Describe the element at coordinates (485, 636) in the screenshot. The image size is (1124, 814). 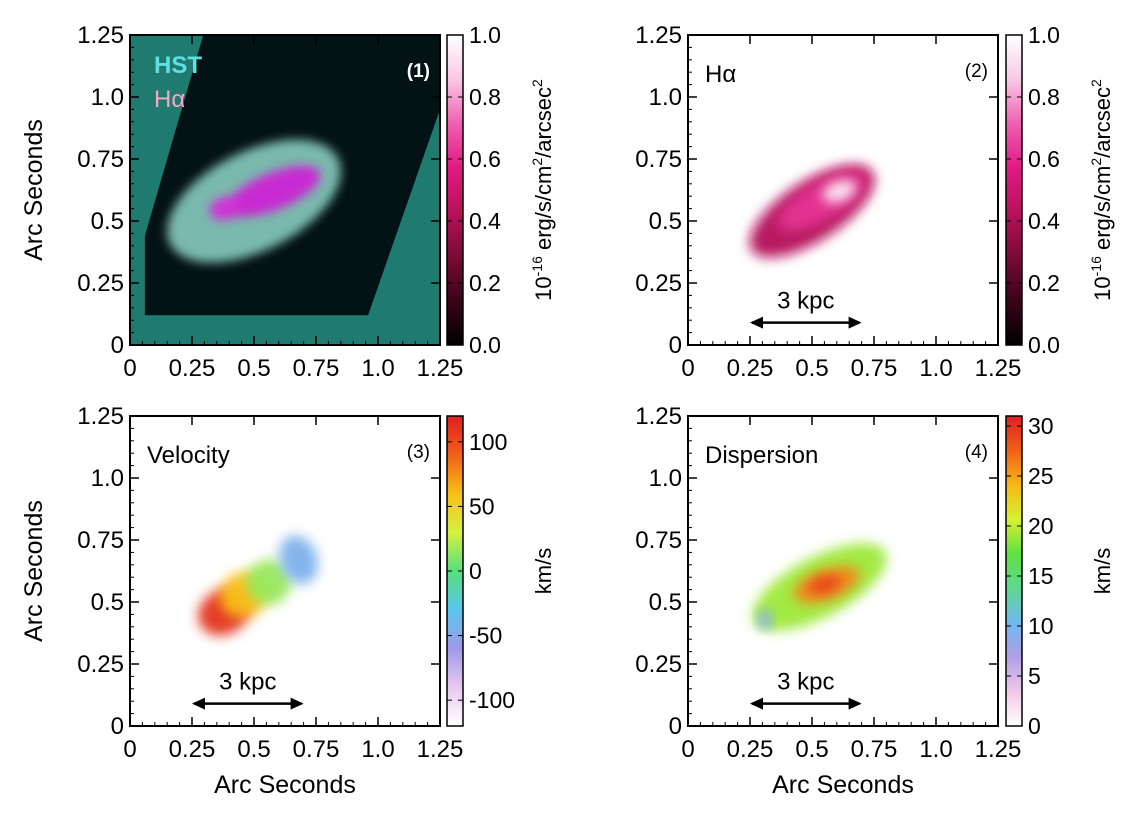
I see `colorbar-tick-label: -50` at that location.